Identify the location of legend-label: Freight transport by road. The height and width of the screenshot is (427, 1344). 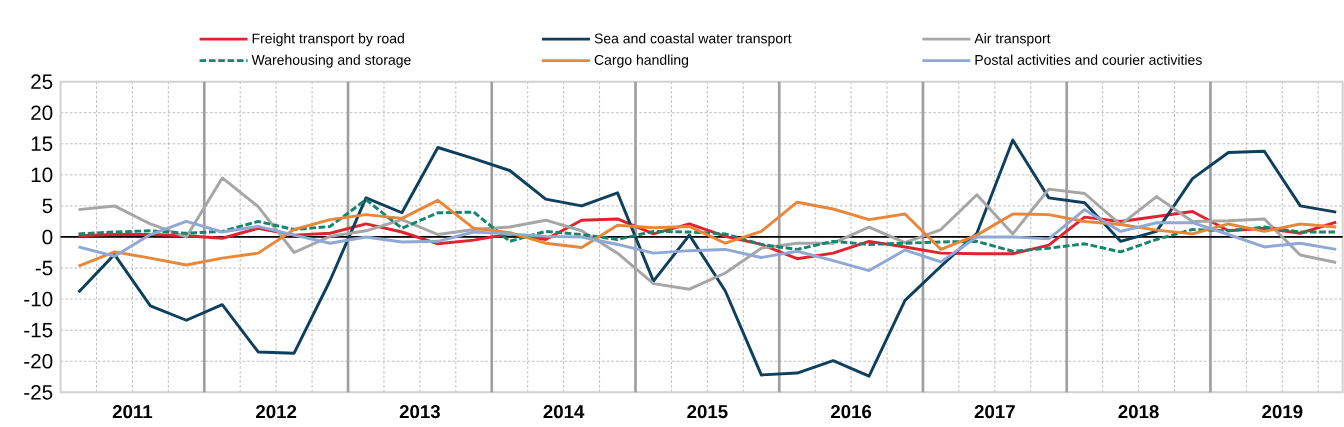
(328, 40).